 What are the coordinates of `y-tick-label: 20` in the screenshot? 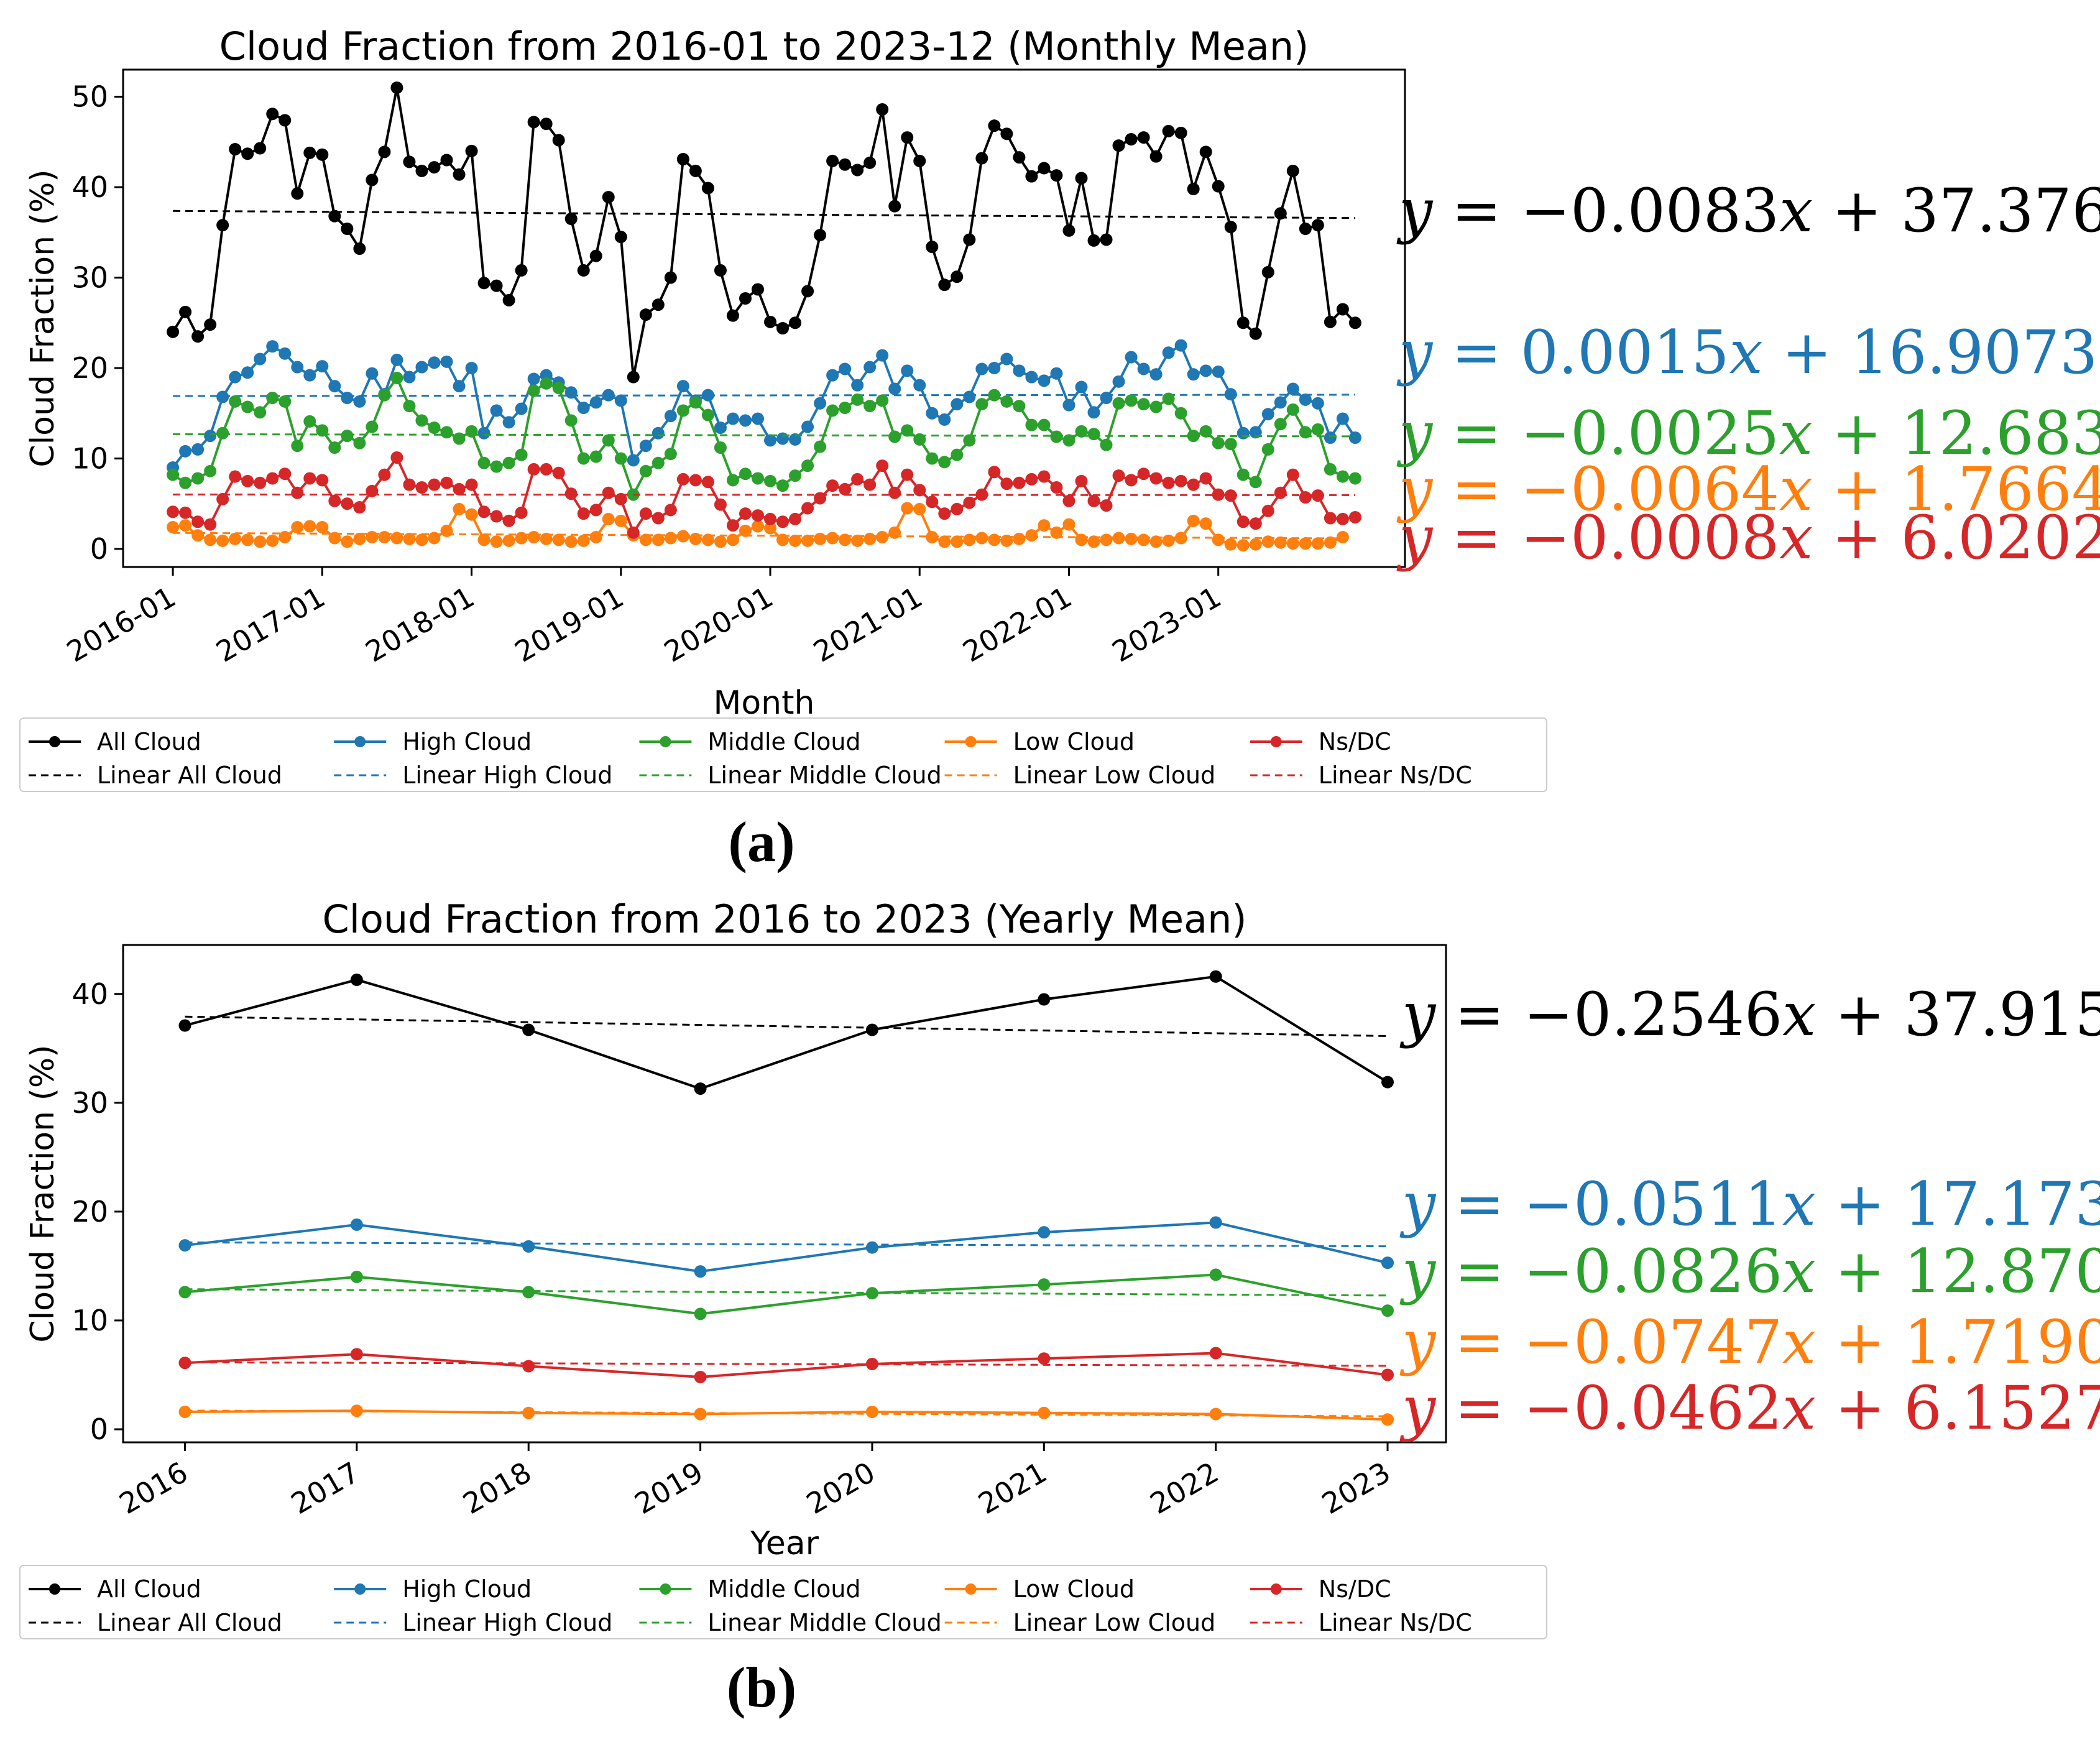 It's located at (89, 1211).